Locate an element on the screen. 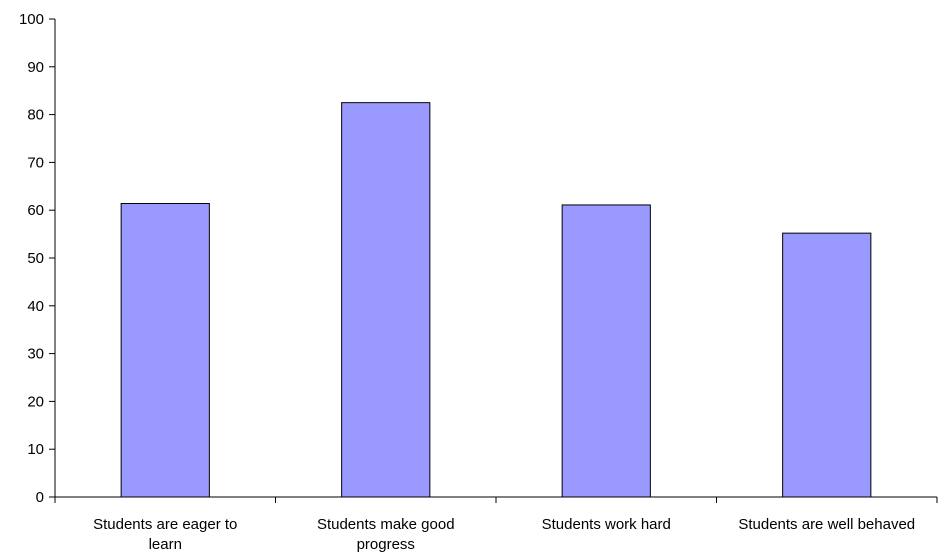 The width and height of the screenshot is (941, 557). y-tick-label: 10 is located at coordinates (35, 449).